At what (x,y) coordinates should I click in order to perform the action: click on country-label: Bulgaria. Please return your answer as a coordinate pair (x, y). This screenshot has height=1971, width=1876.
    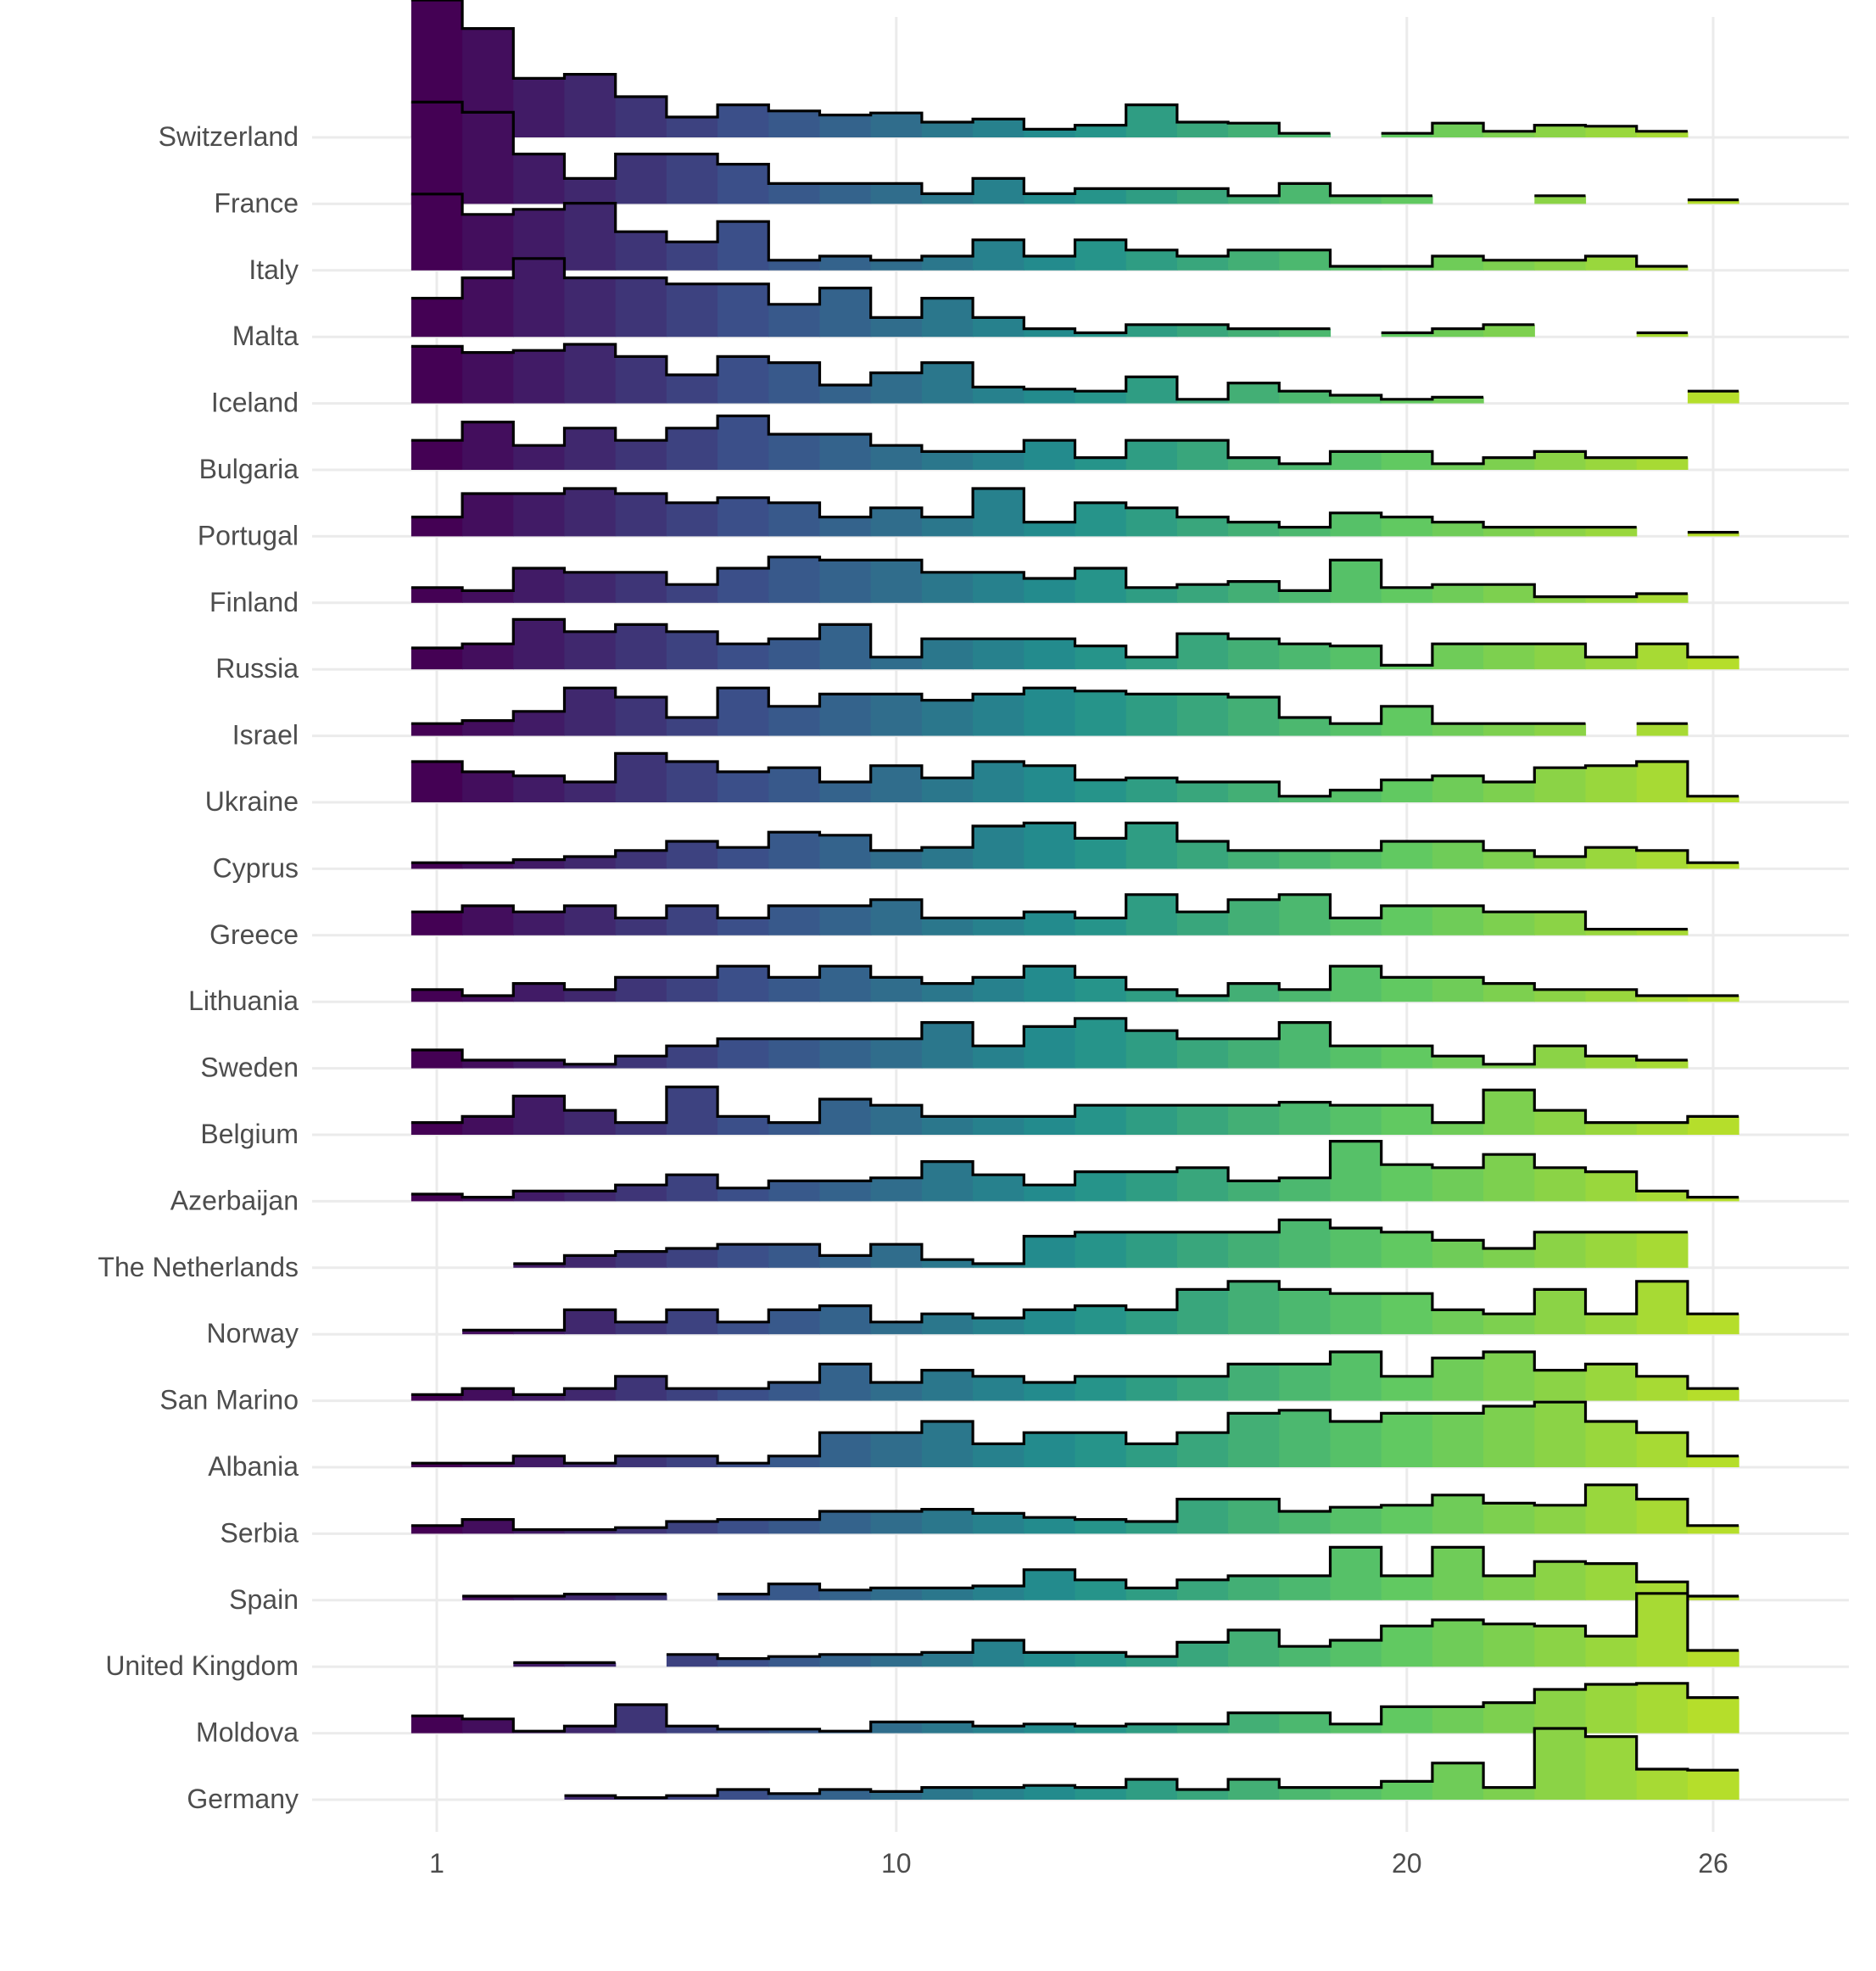
    Looking at the image, I should click on (249, 469).